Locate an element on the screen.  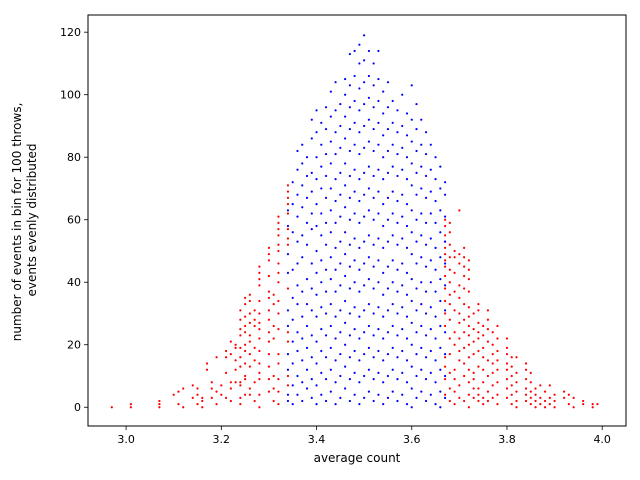
y-tick-label: 100 is located at coordinates (70, 95).